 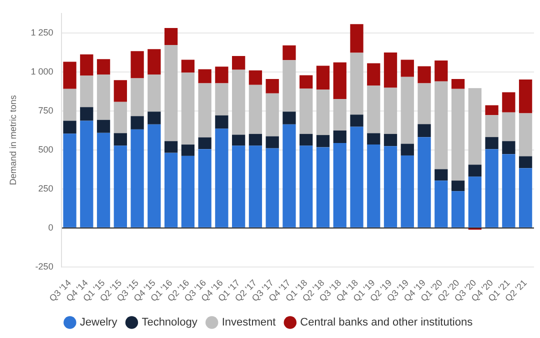 What do you see at coordinates (51, 227) in the screenshot?
I see `y-tick-label: 0` at bounding box center [51, 227].